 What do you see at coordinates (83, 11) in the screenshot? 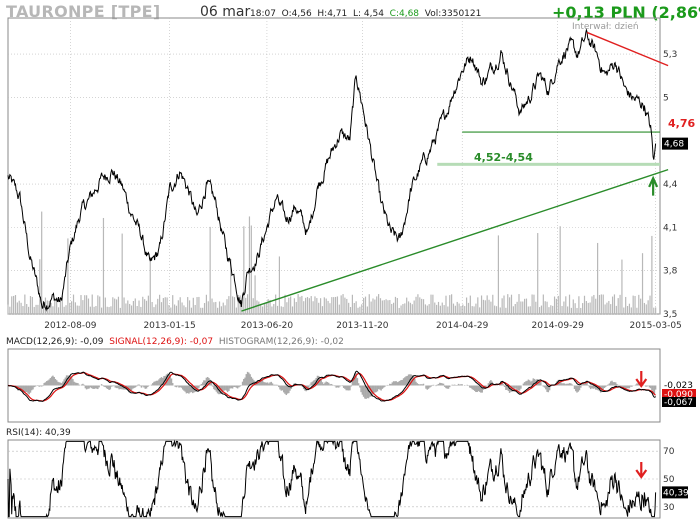
I see `ticker-title: TAURONPE [TPE]` at bounding box center [83, 11].